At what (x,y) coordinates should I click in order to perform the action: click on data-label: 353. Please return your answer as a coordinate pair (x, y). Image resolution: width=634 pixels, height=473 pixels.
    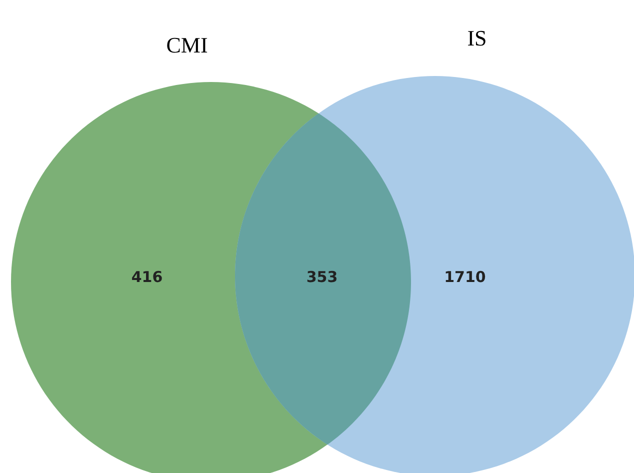
    Looking at the image, I should click on (322, 277).